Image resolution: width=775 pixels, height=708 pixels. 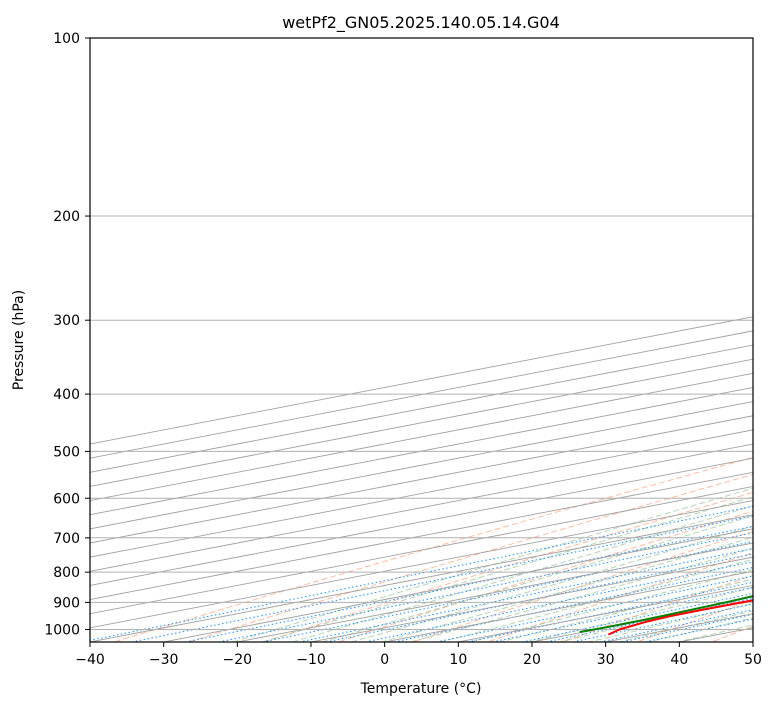 What do you see at coordinates (67, 334) in the screenshot?
I see `y-axis: 100 200 300 400 500 600 700 800 900 1000` at bounding box center [67, 334].